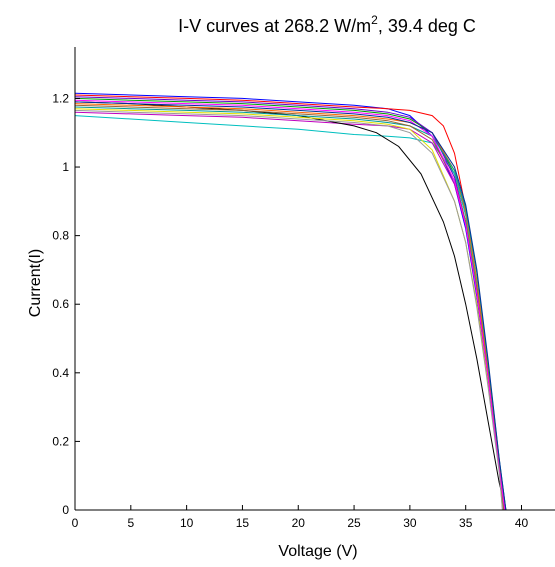  Describe the element at coordinates (410, 523) in the screenshot. I see `x-tick-label: 30` at that location.